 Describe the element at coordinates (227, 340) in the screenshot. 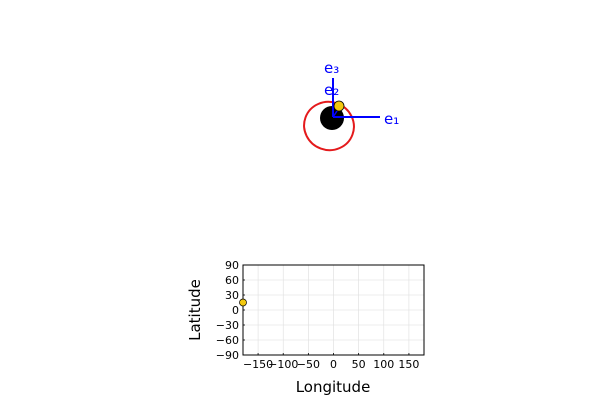

I see `y-tick-label: −60` at that location.